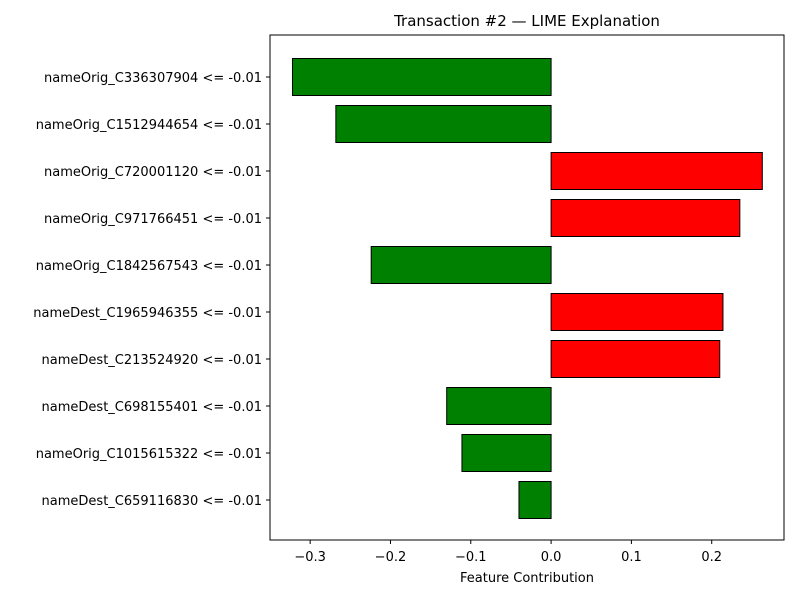 This screenshot has height=600, width=800. I want to click on y-tick-label: nameOrig_C720001120 <= -0.01, so click(153, 172).